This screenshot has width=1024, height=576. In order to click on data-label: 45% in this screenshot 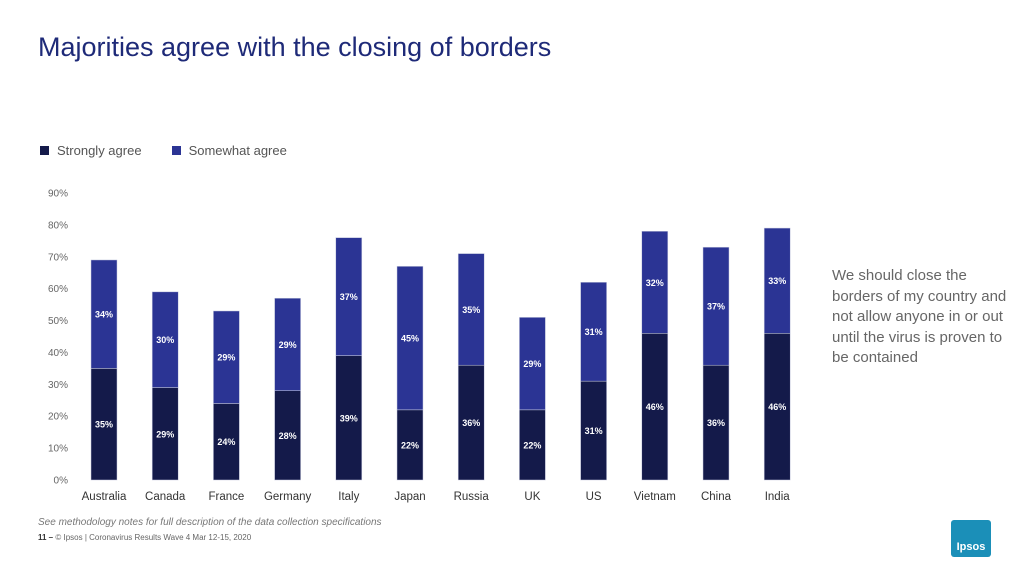, I will do `click(410, 339)`.